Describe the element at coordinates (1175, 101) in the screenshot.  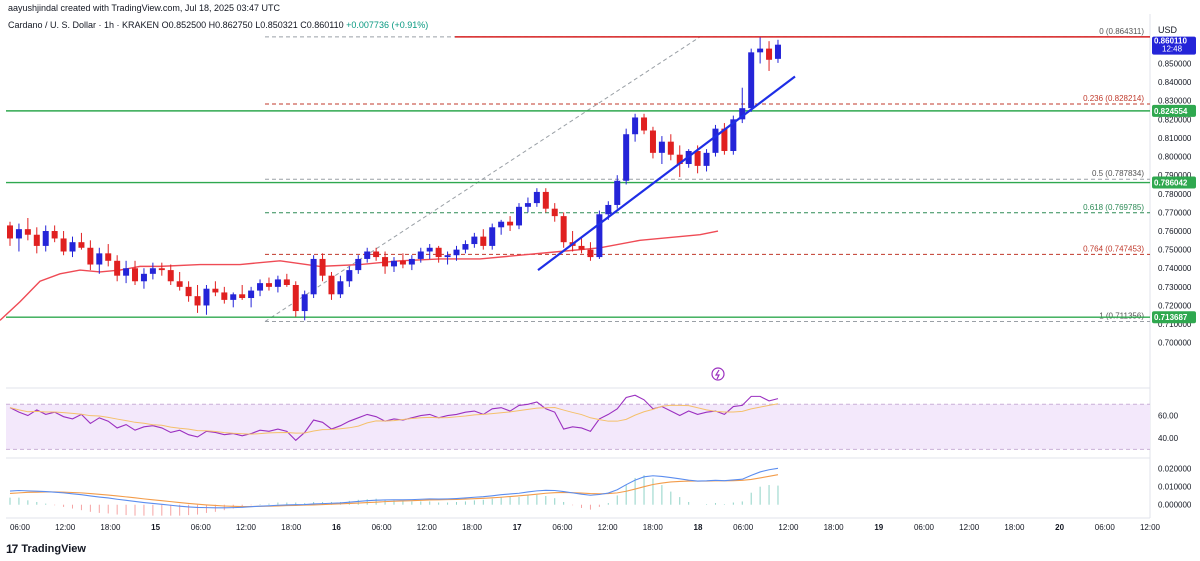
I see `price-tick-label: 0.830000` at that location.